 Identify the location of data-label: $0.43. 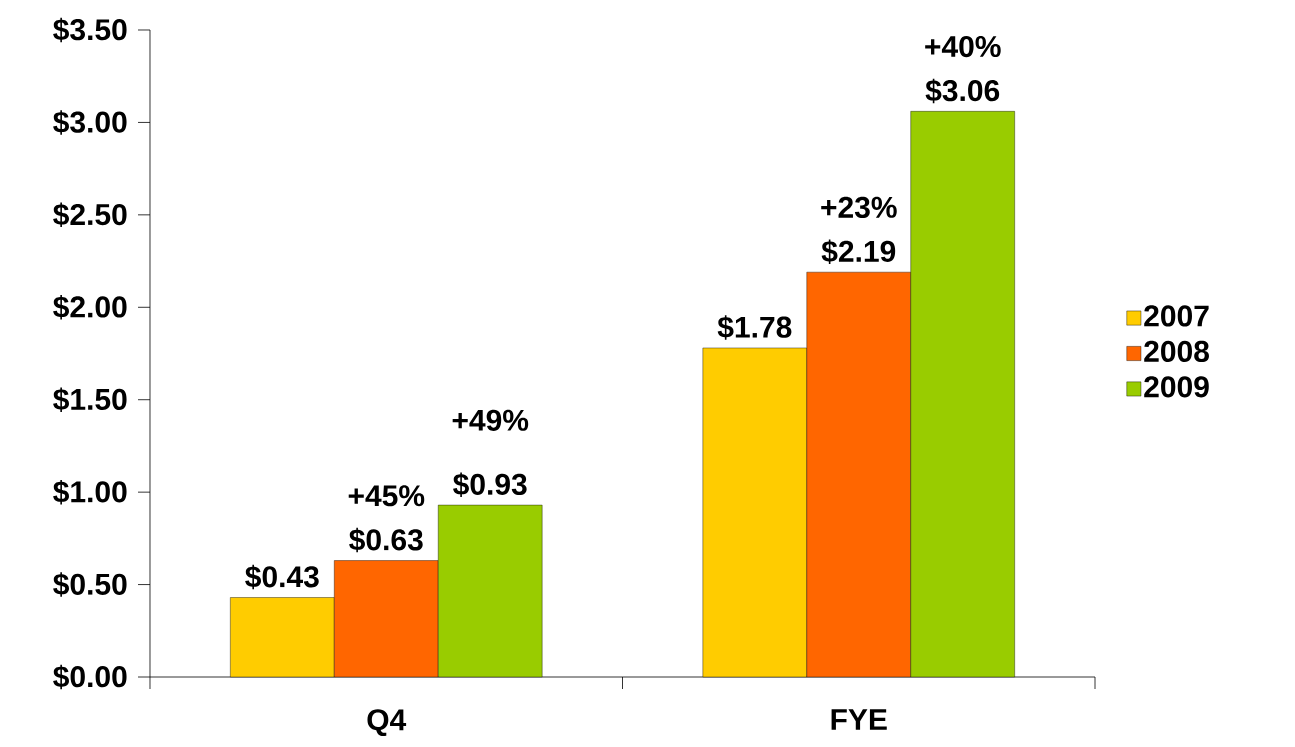
(282, 577).